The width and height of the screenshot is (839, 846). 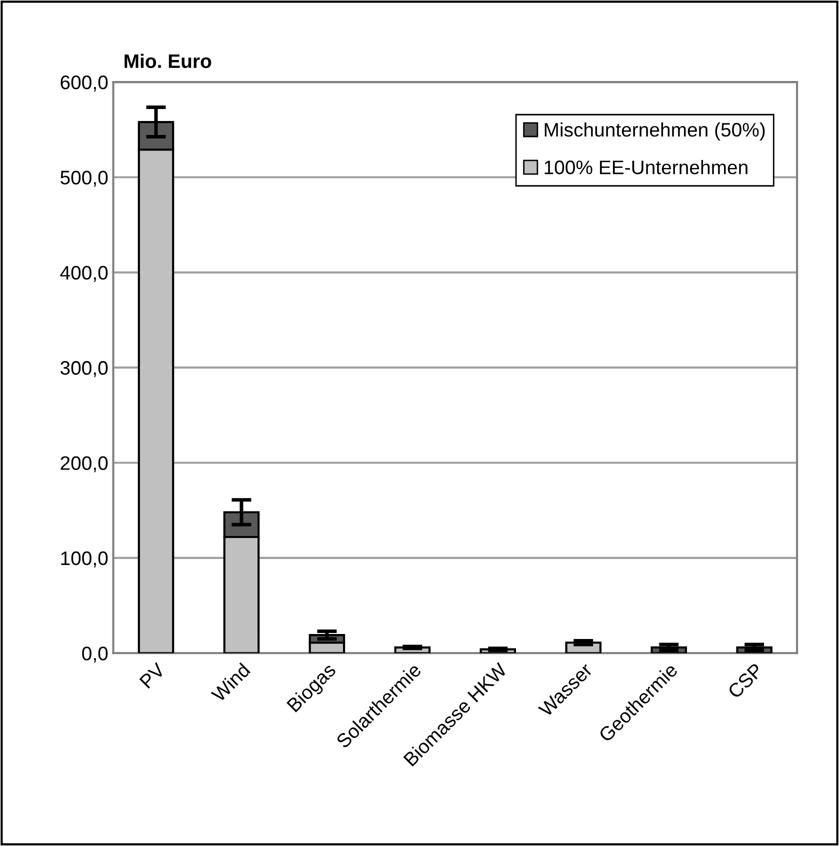 What do you see at coordinates (84, 369) in the screenshot?
I see `y-tick-label: 300,0` at bounding box center [84, 369].